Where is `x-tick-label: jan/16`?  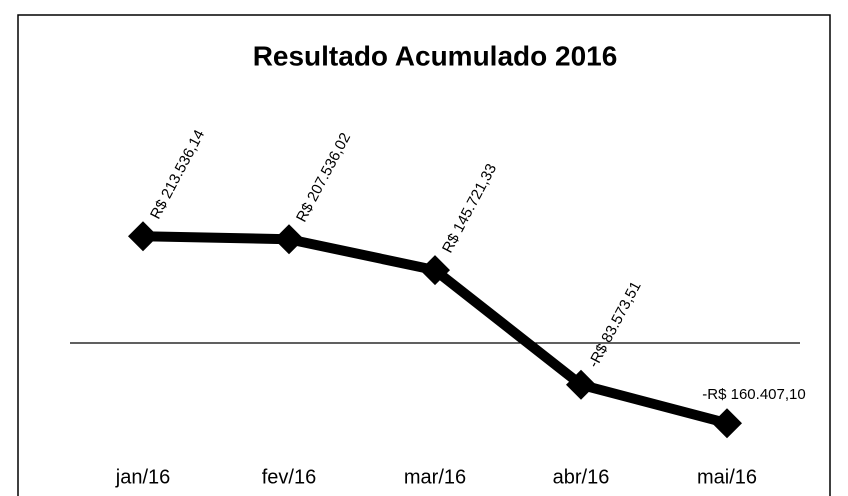 x-tick-label: jan/16 is located at coordinates (143, 477).